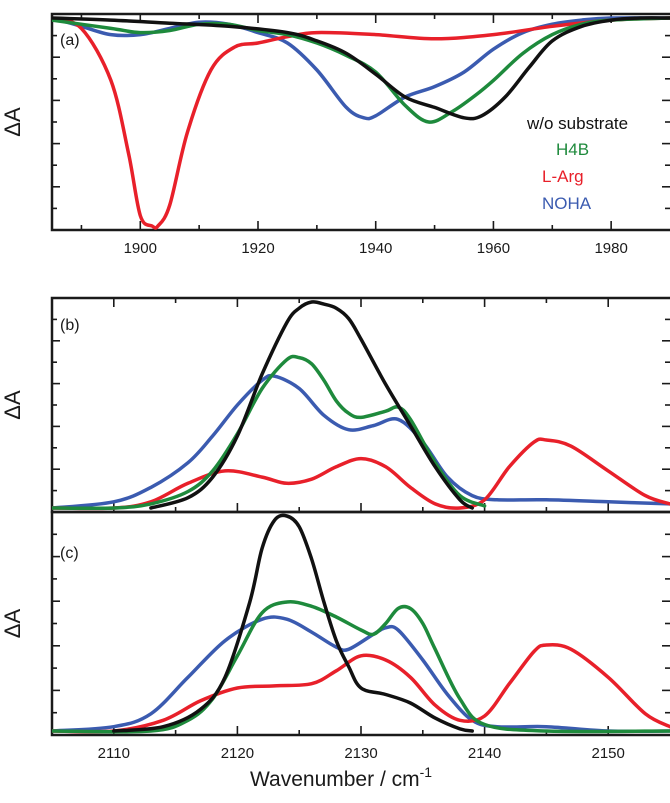 The image size is (670, 803). Describe the element at coordinates (572, 149) in the screenshot. I see `legend-entry-1: H4B` at that location.